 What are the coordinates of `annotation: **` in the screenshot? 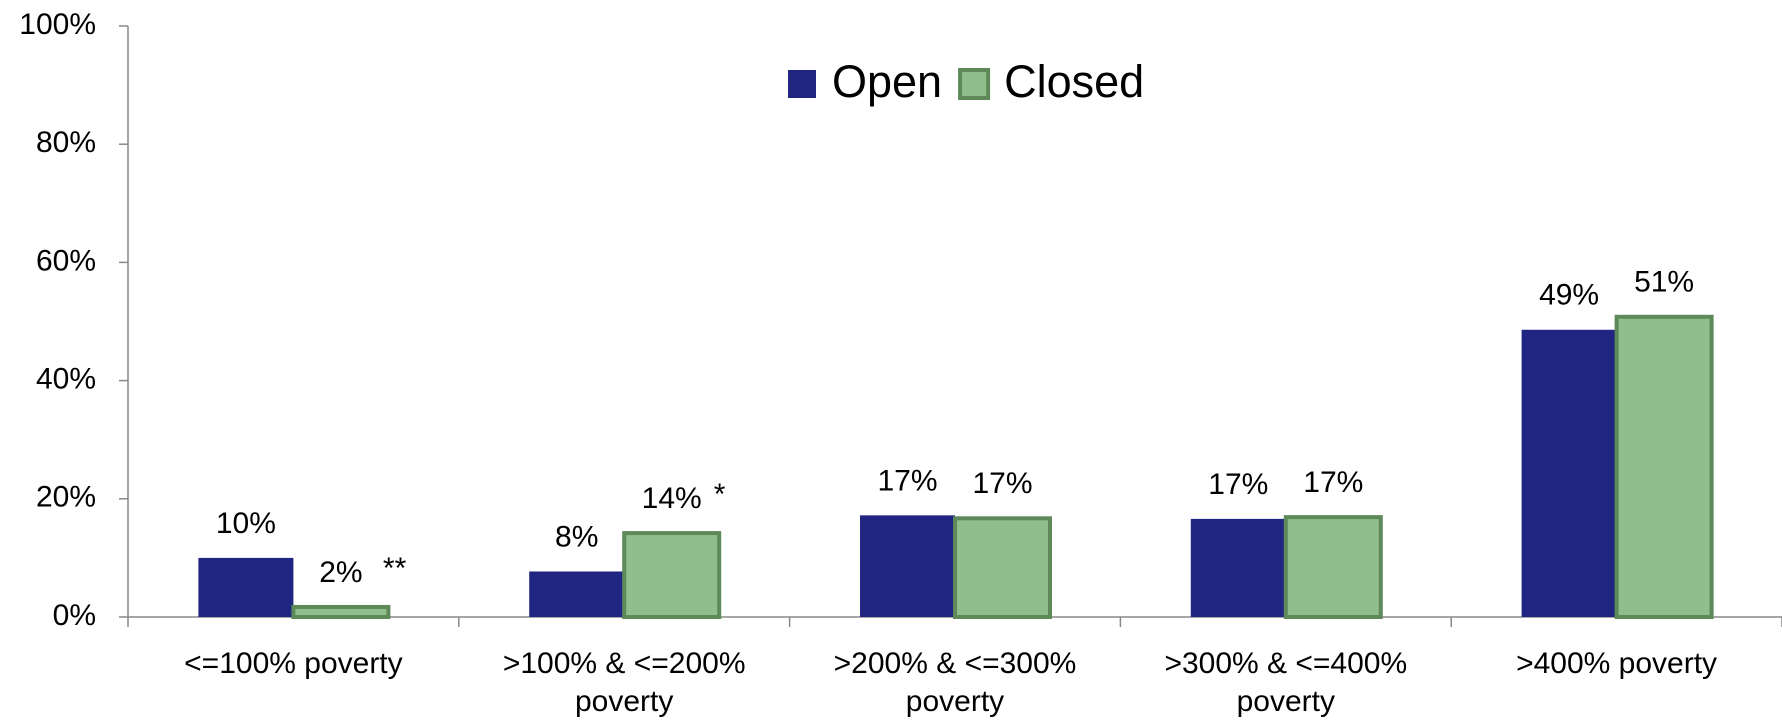 It's located at (395, 568).